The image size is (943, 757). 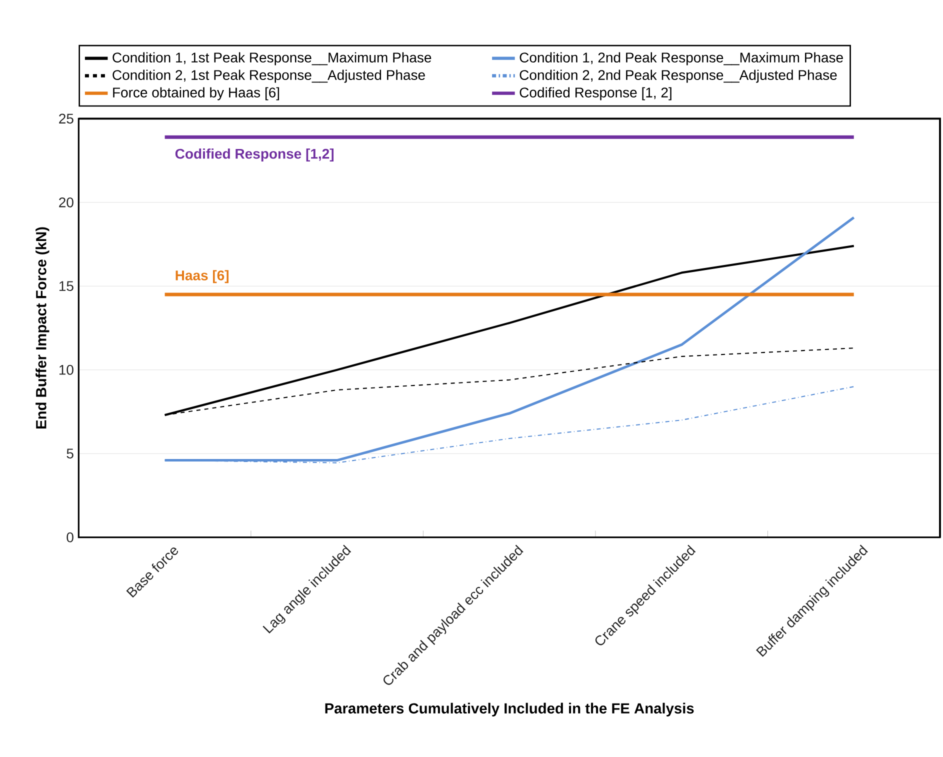 What do you see at coordinates (678, 76) in the screenshot?
I see `legend-label: Condition 2, 2nd Peak Response__Adjusted Phase` at bounding box center [678, 76].